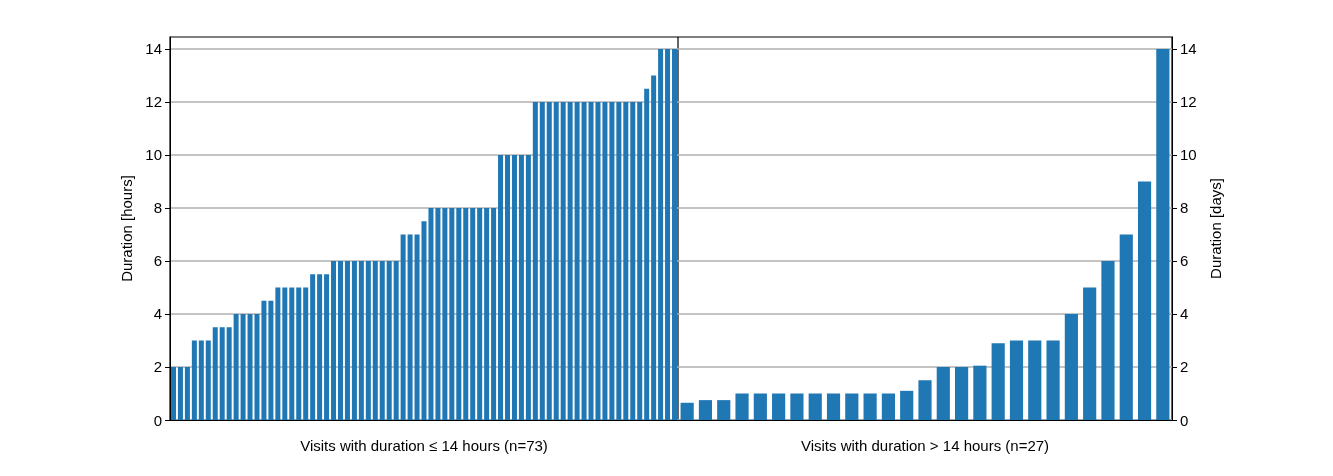  Describe the element at coordinates (925, 445) in the screenshot. I see `x-axis-title: Visits with duration > 14 hours (n=27)` at that location.